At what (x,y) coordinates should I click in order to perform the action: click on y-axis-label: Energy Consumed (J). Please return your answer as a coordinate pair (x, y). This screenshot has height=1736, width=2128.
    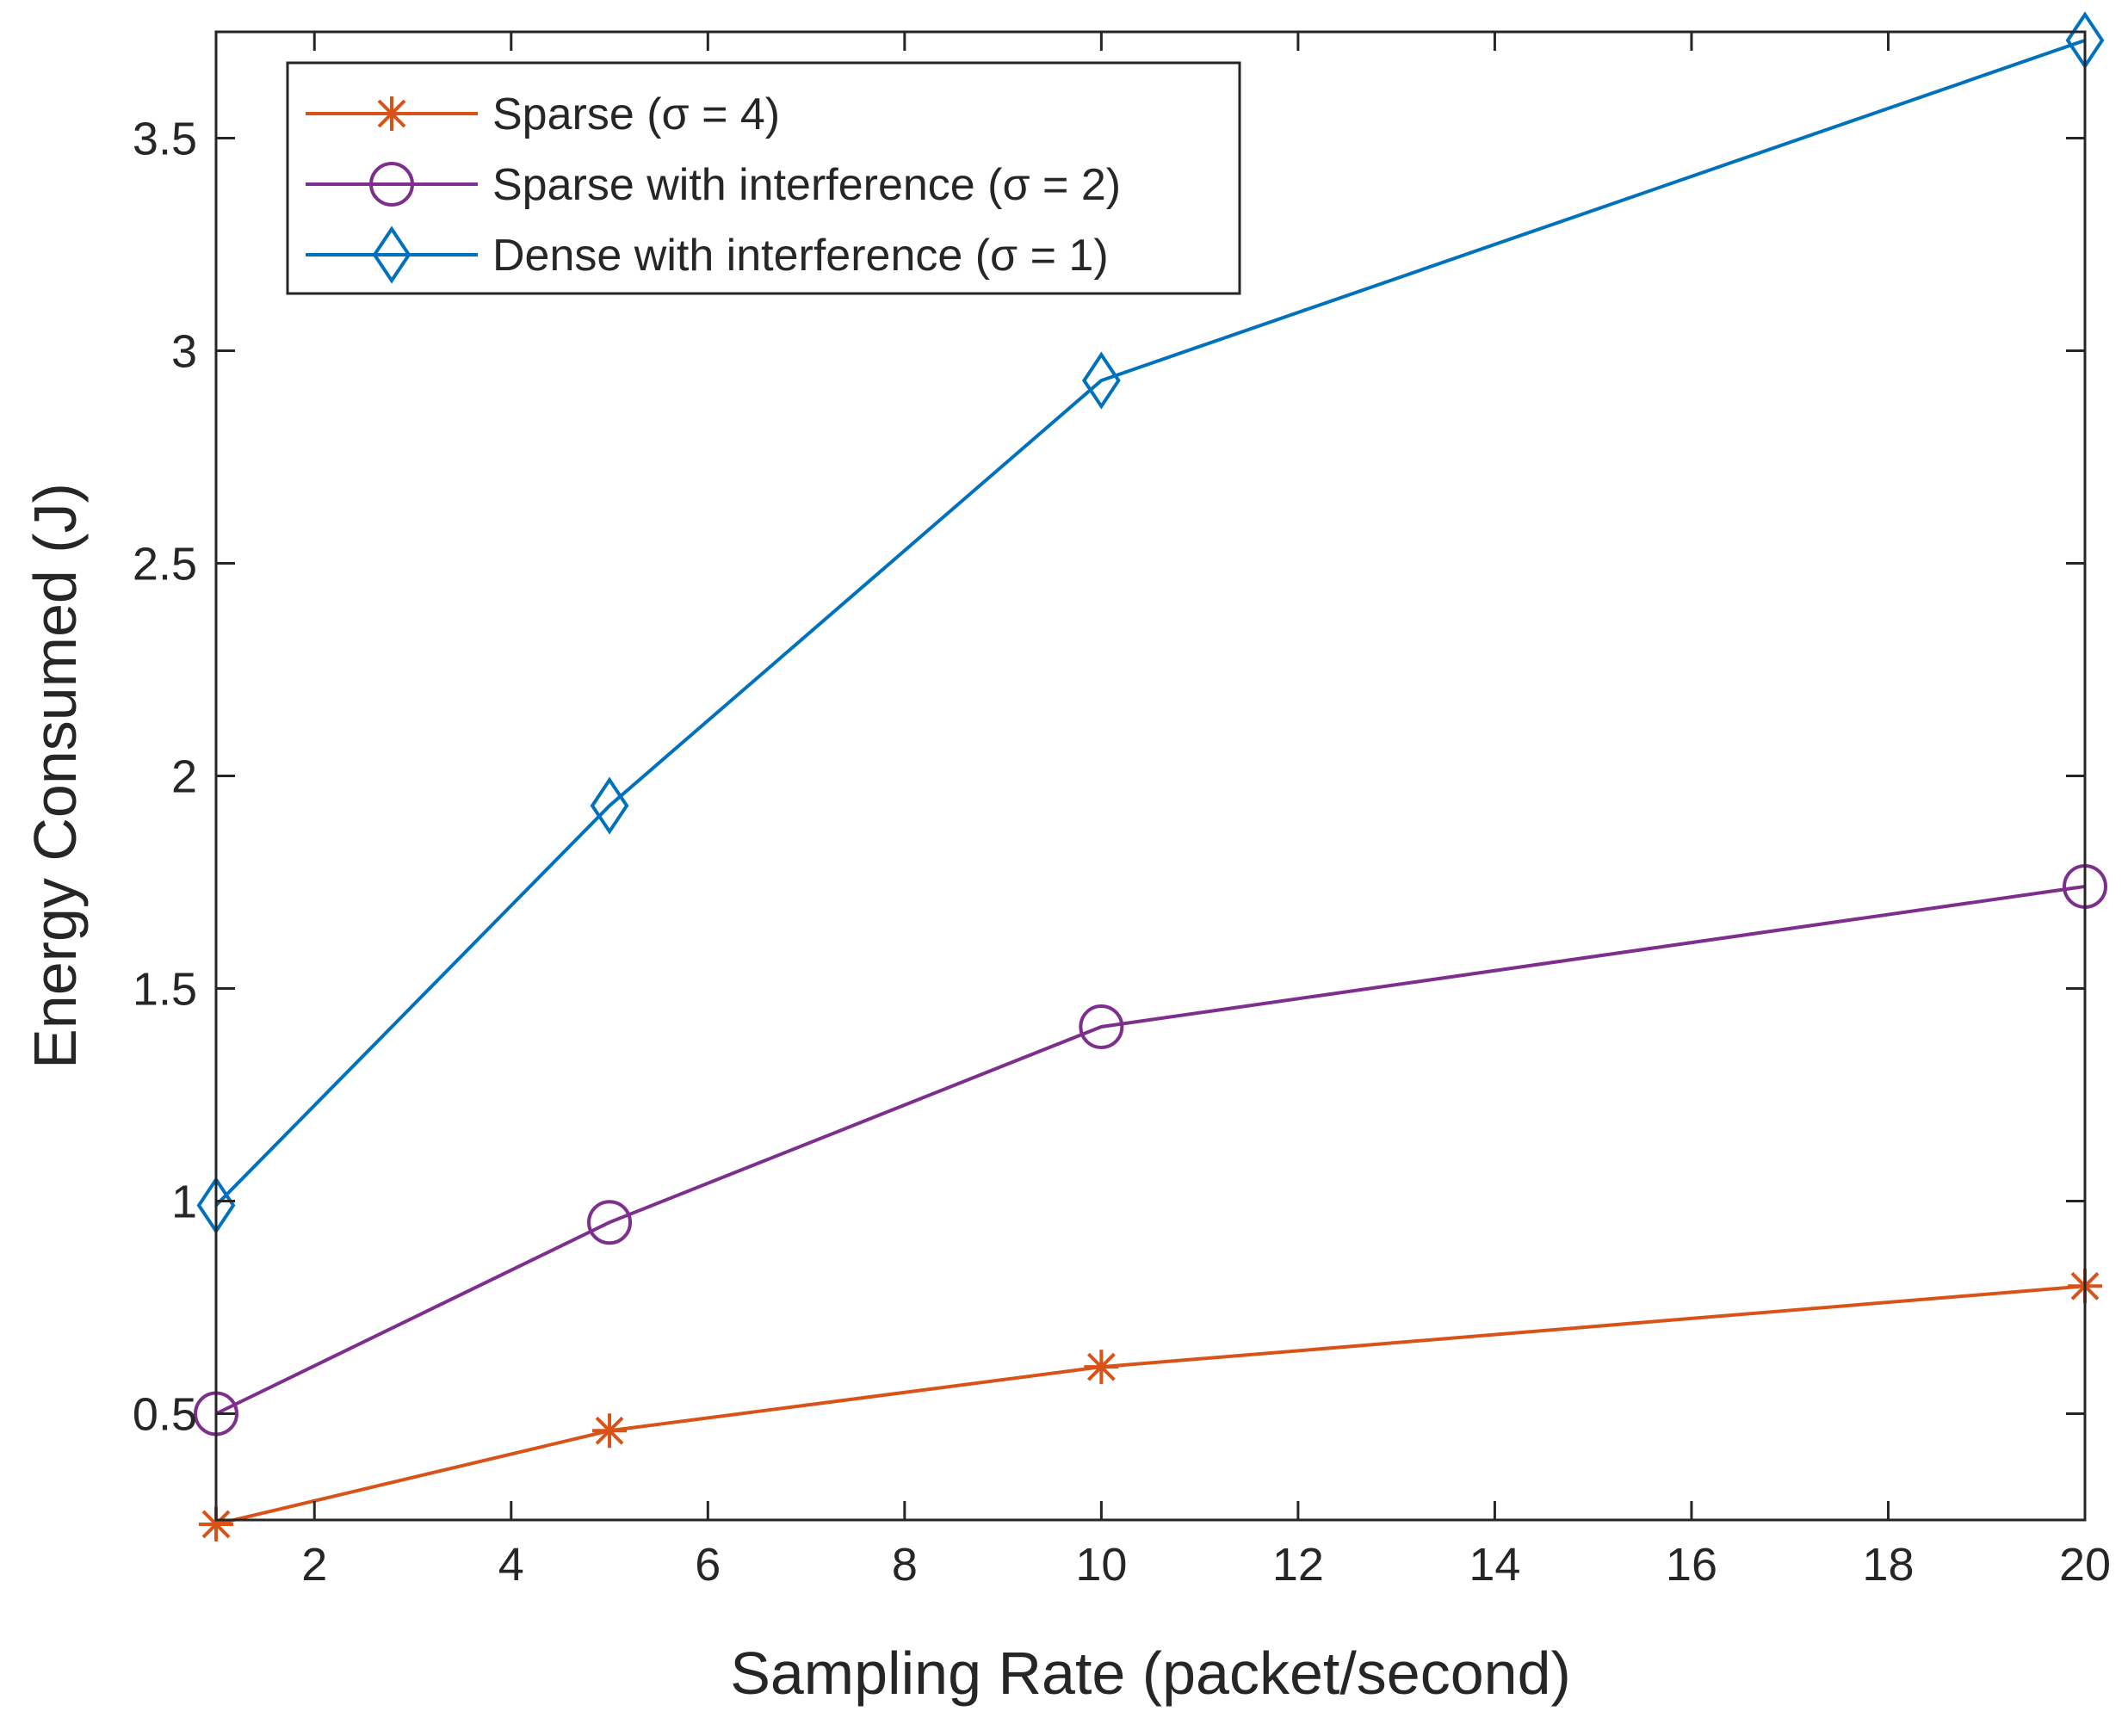
    Looking at the image, I should click on (55, 776).